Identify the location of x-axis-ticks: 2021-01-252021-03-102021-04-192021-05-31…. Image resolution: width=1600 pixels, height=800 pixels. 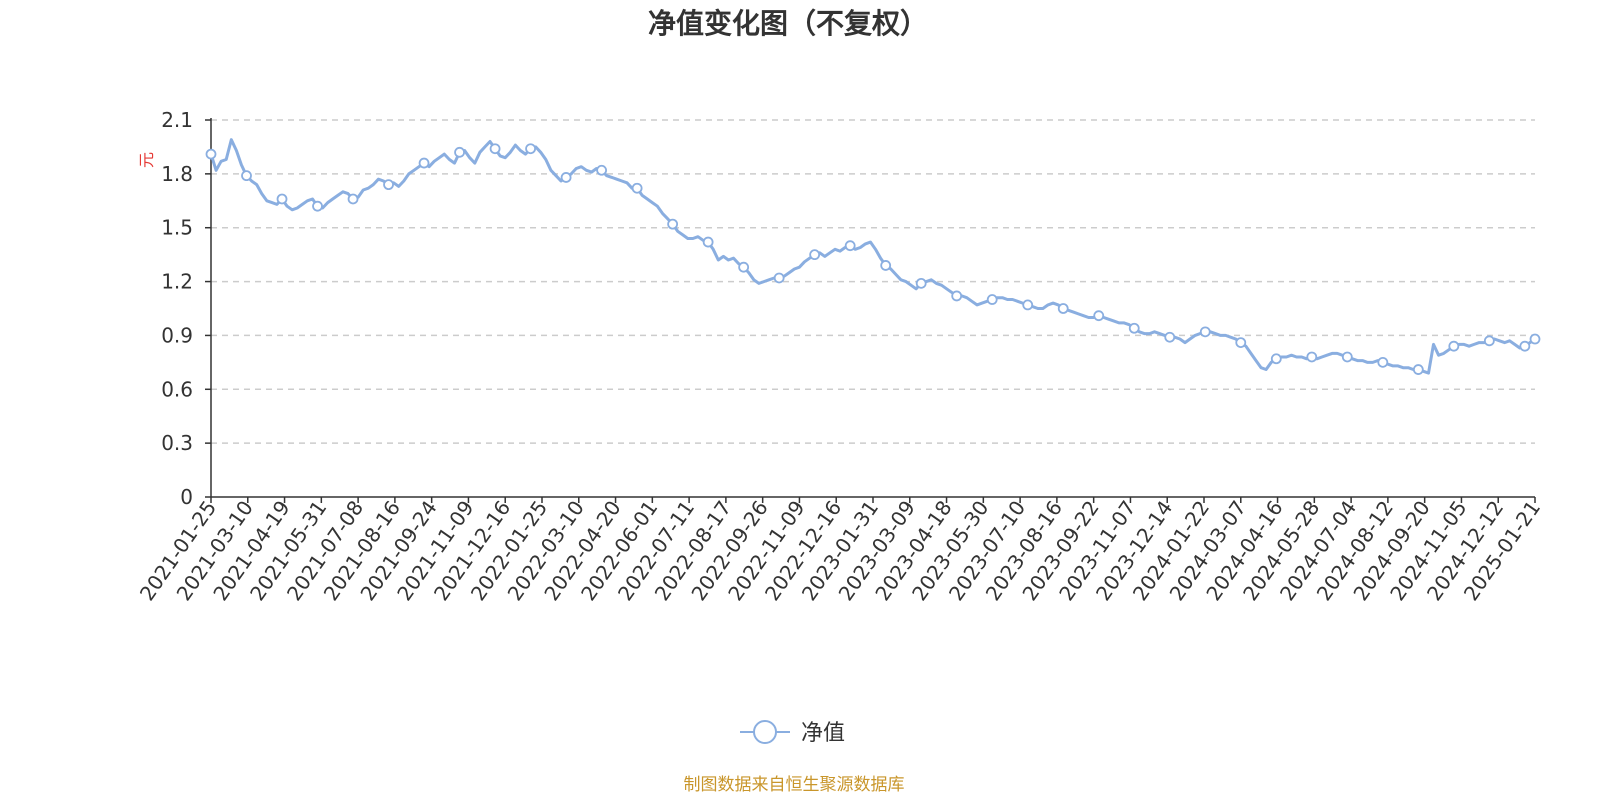
(840, 550).